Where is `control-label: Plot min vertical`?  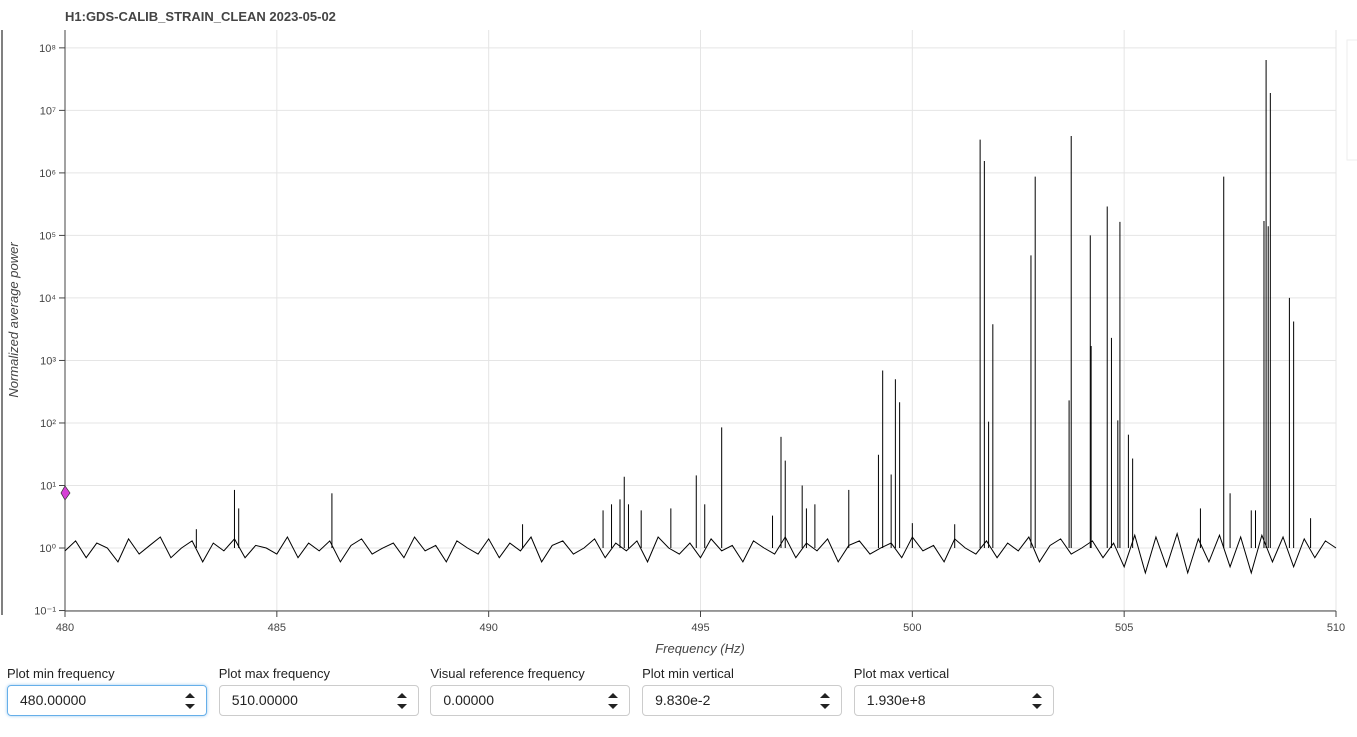 control-label: Plot min vertical is located at coordinates (688, 673).